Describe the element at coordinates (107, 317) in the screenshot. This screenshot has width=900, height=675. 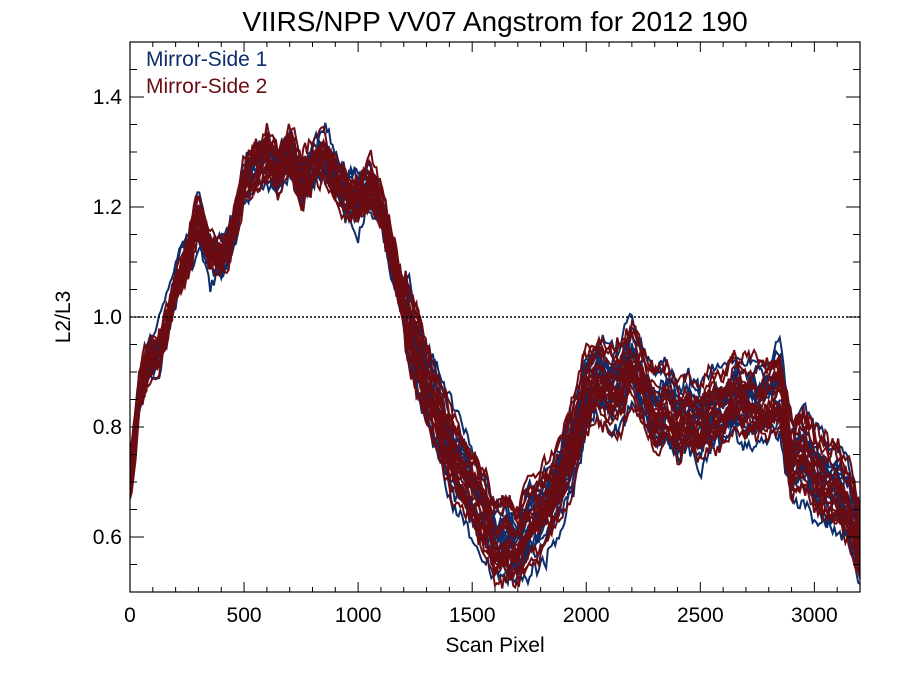
I see `y-tick-label: 1.0` at that location.